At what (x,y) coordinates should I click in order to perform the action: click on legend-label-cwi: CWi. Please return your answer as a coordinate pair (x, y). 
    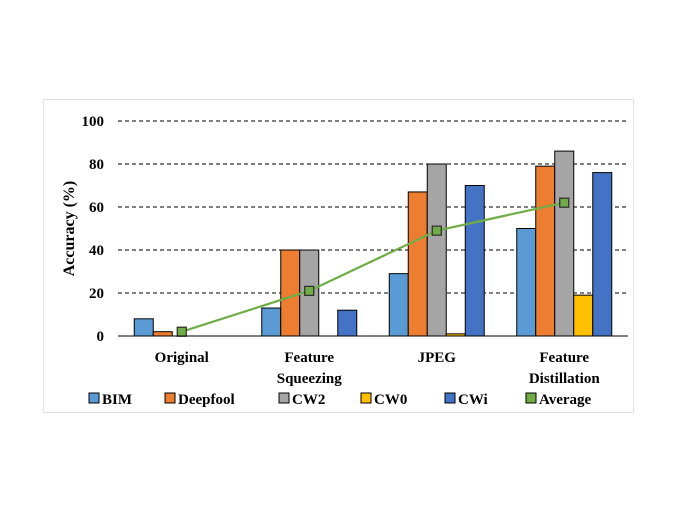
    Looking at the image, I should click on (473, 400).